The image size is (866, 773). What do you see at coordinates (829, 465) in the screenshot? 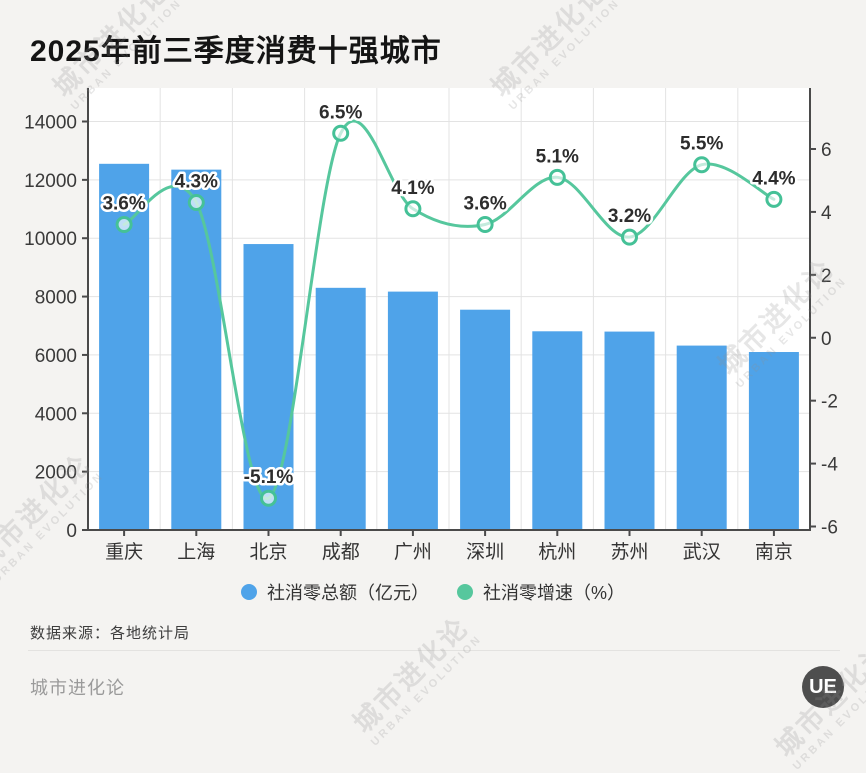
I see `right-axis-tick-label: -4` at bounding box center [829, 465].